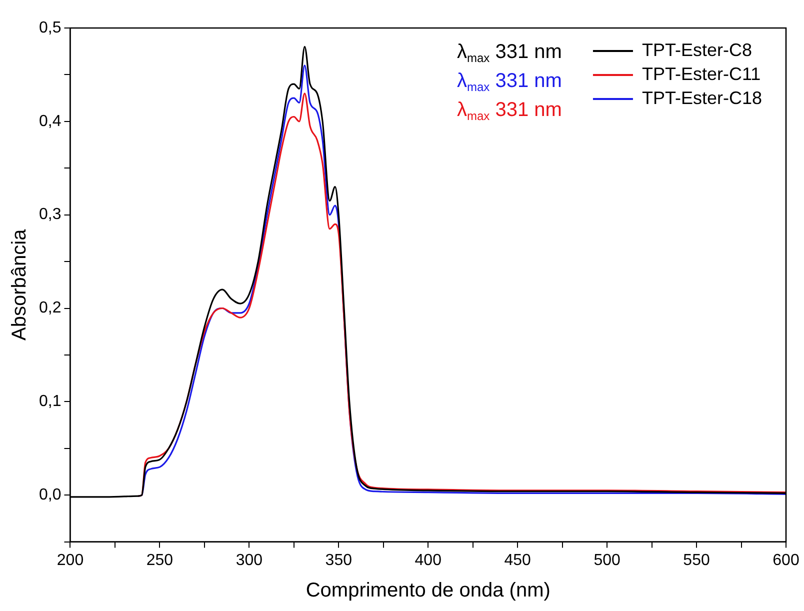 The width and height of the screenshot is (804, 611). What do you see at coordinates (50, 215) in the screenshot?
I see `y-tick-label: 0,3` at bounding box center [50, 215].